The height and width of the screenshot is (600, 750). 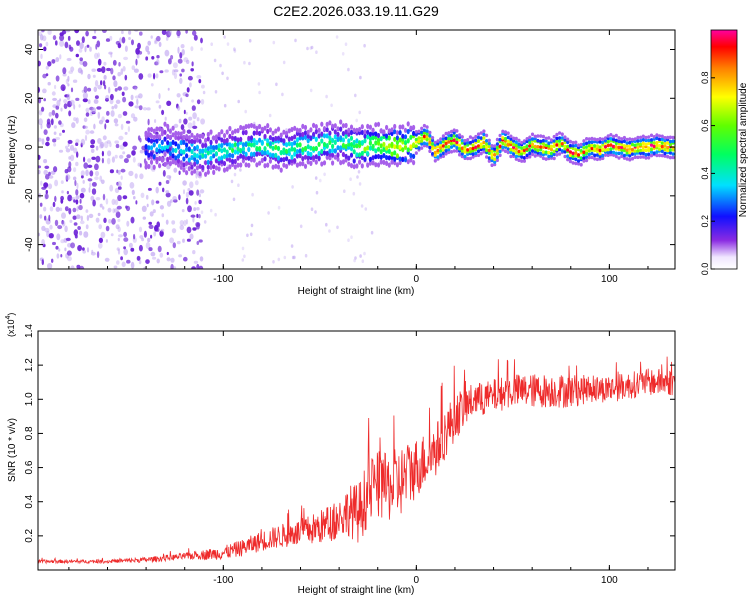 I want to click on snr-xlabel: Height of straight line (km), so click(x=356, y=590).